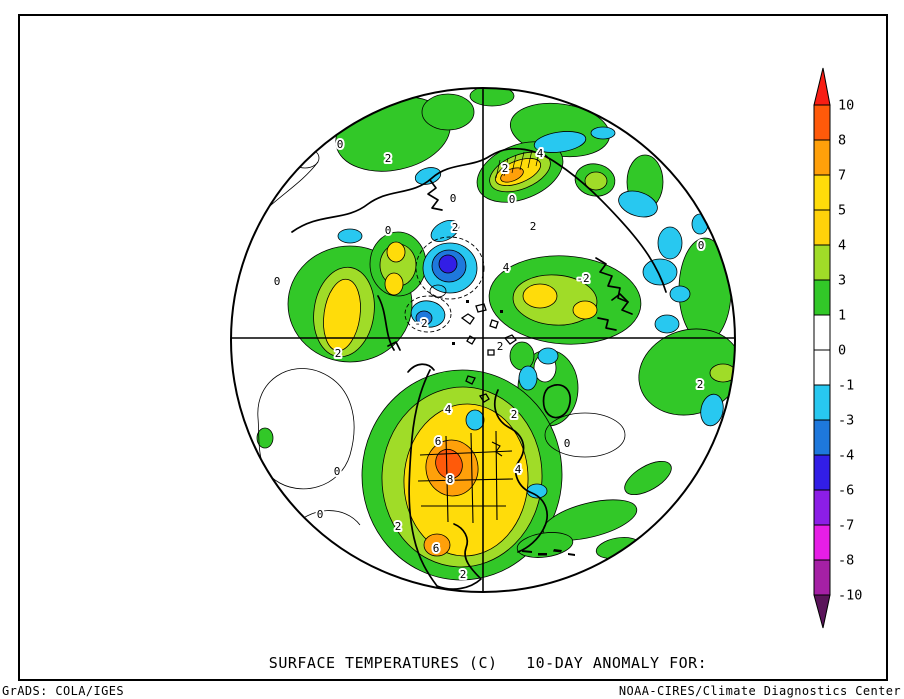 The image size is (904, 699). Describe the element at coordinates (842, 351) in the screenshot. I see `colorbar-tick-label: 0` at that location.